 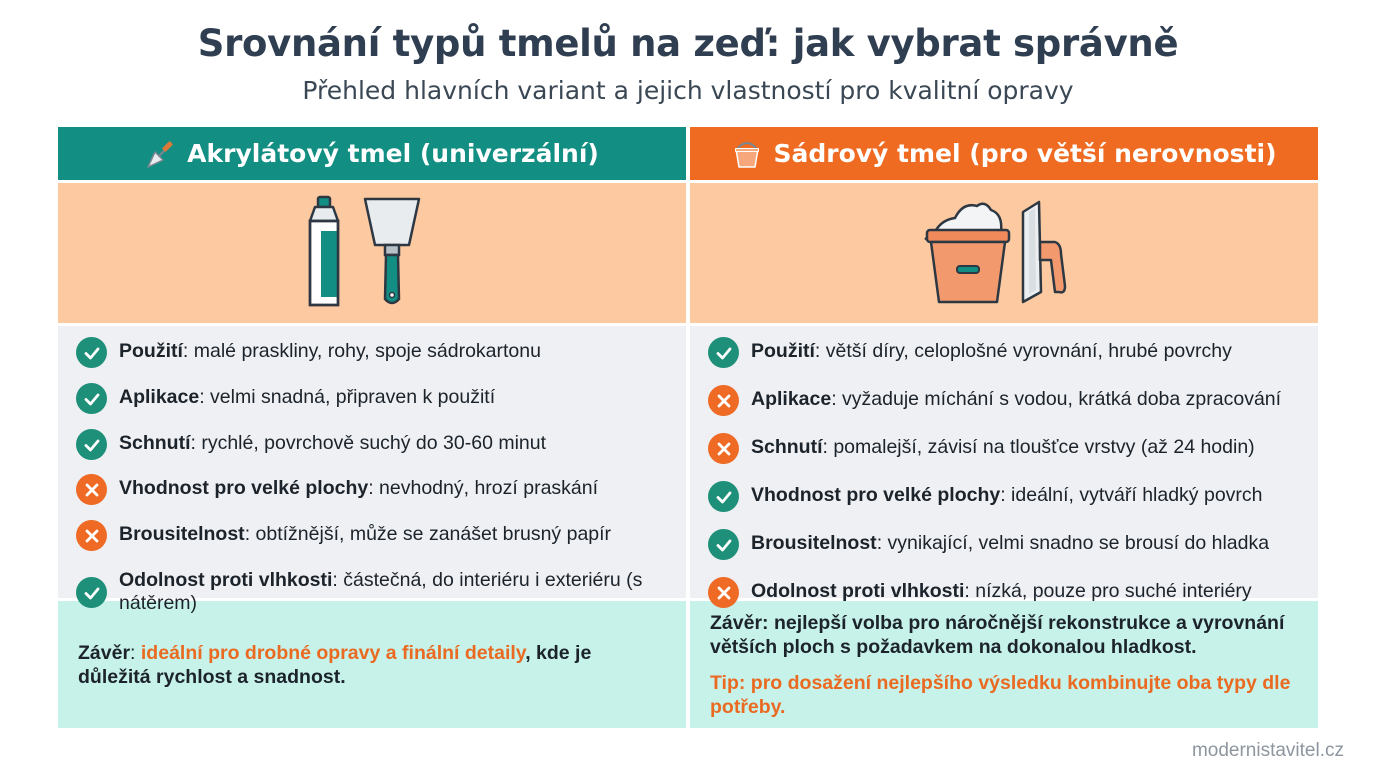 What do you see at coordinates (104, 652) in the screenshot?
I see `conclusion-label: Závěr` at bounding box center [104, 652].